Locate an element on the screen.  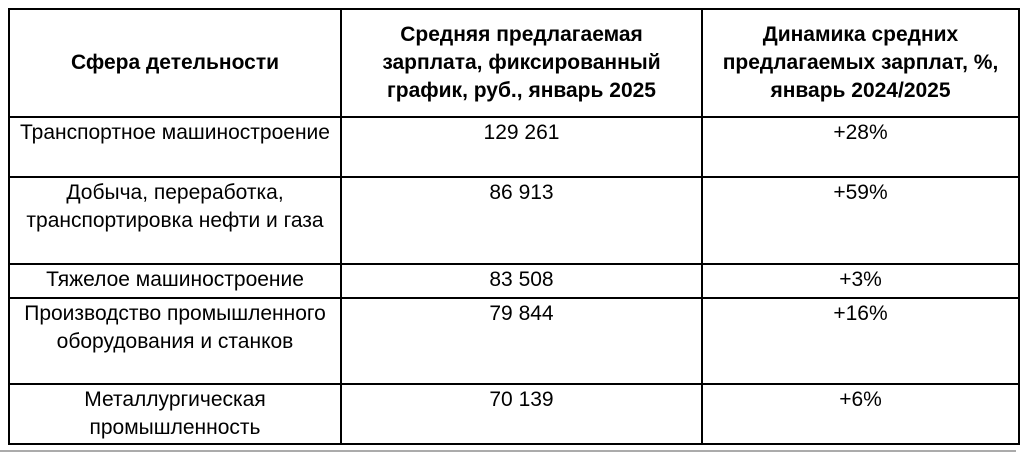
cell-salary: 83 508 is located at coordinates (521, 281).